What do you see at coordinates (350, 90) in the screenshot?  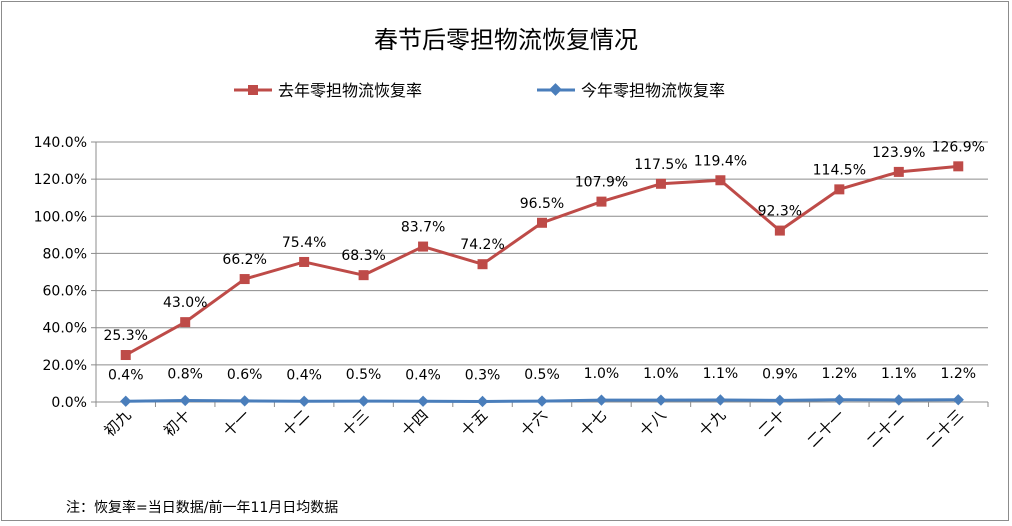 I see `legend-label-last-year: 去年零担物流恢复率` at bounding box center [350, 90].